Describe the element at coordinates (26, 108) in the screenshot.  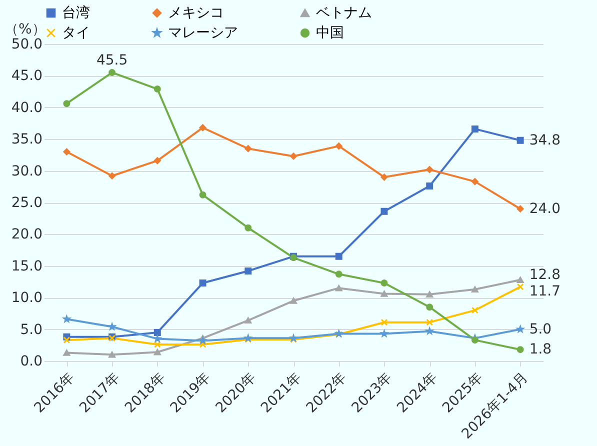
I see `y-tick-label: 40.0` at that location.